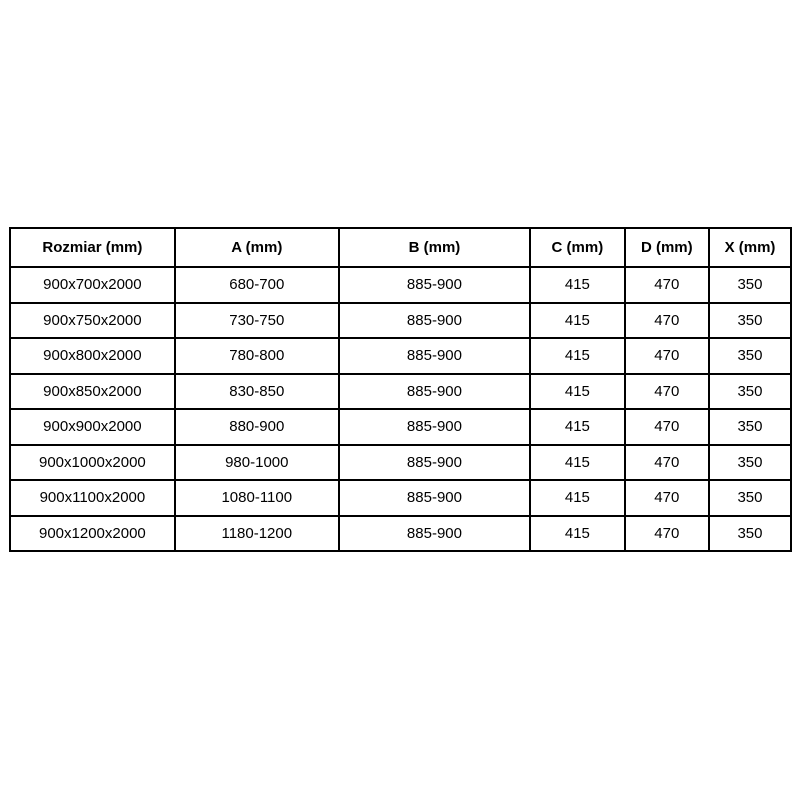 The image size is (800, 800). Describe the element at coordinates (256, 285) in the screenshot. I see `table-cell: 680-700` at that location.